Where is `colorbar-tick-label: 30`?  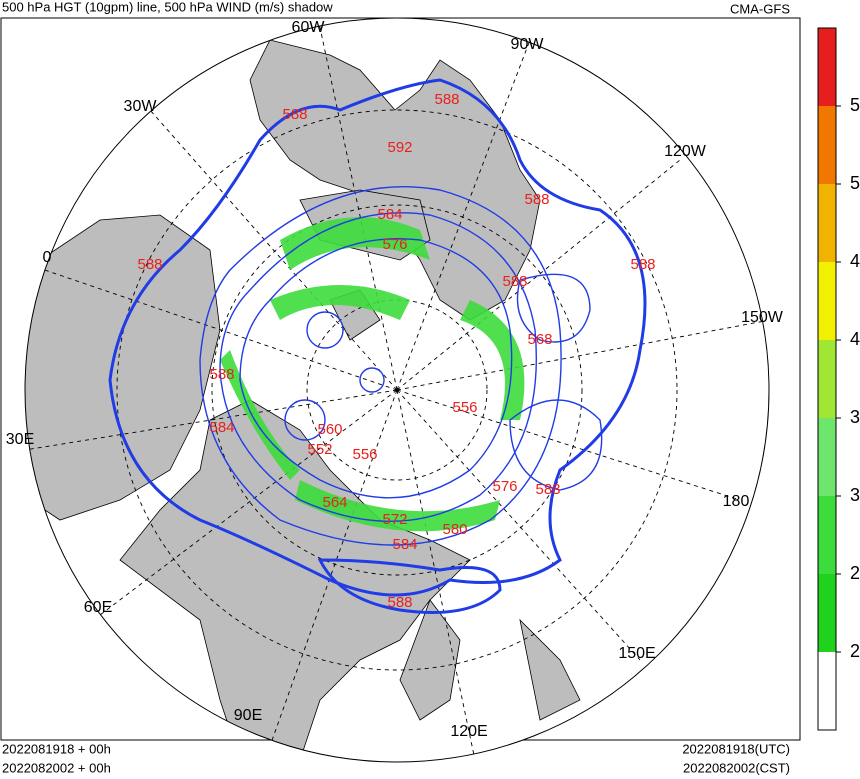 colorbar-tick-label: 30 is located at coordinates (855, 495).